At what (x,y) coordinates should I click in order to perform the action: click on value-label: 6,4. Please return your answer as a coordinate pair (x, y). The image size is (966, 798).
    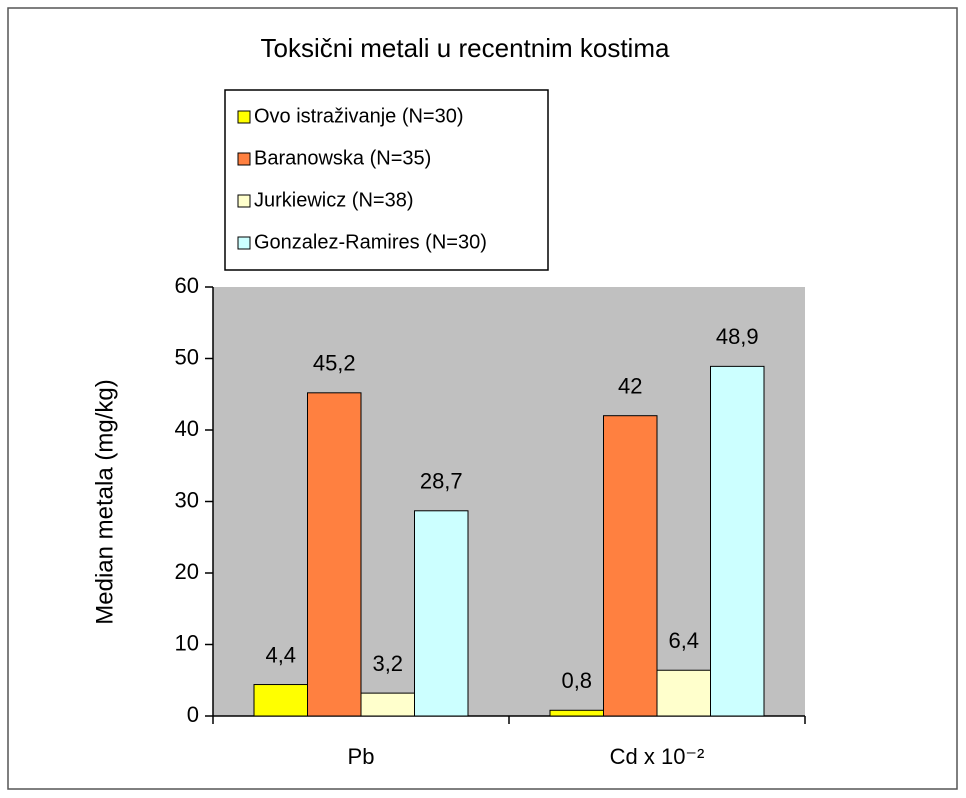
    Looking at the image, I should click on (683, 640).